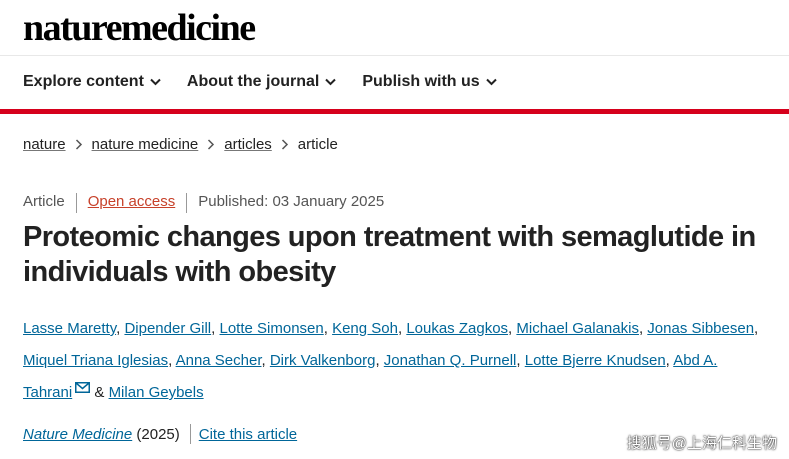 The width and height of the screenshot is (789, 459). I want to click on open-access: Open access, so click(131, 201).